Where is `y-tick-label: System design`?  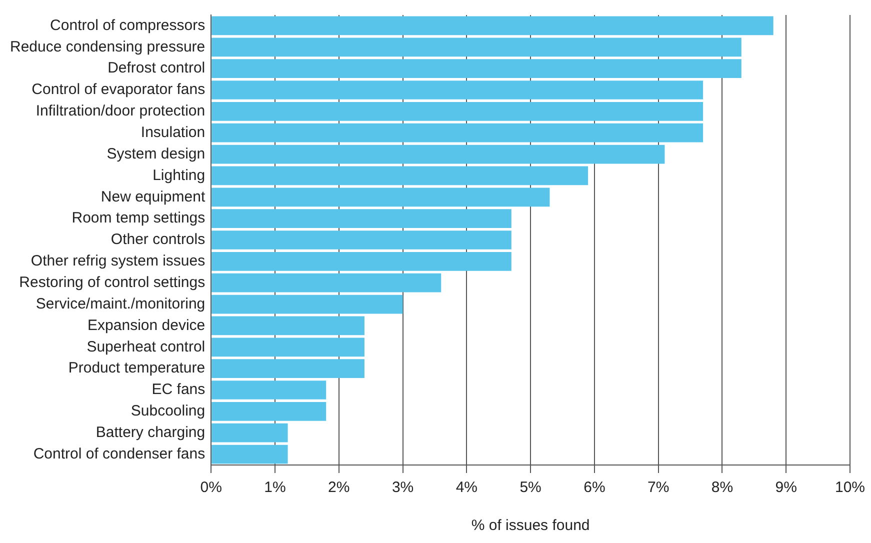 y-tick-label: System design is located at coordinates (156, 153).